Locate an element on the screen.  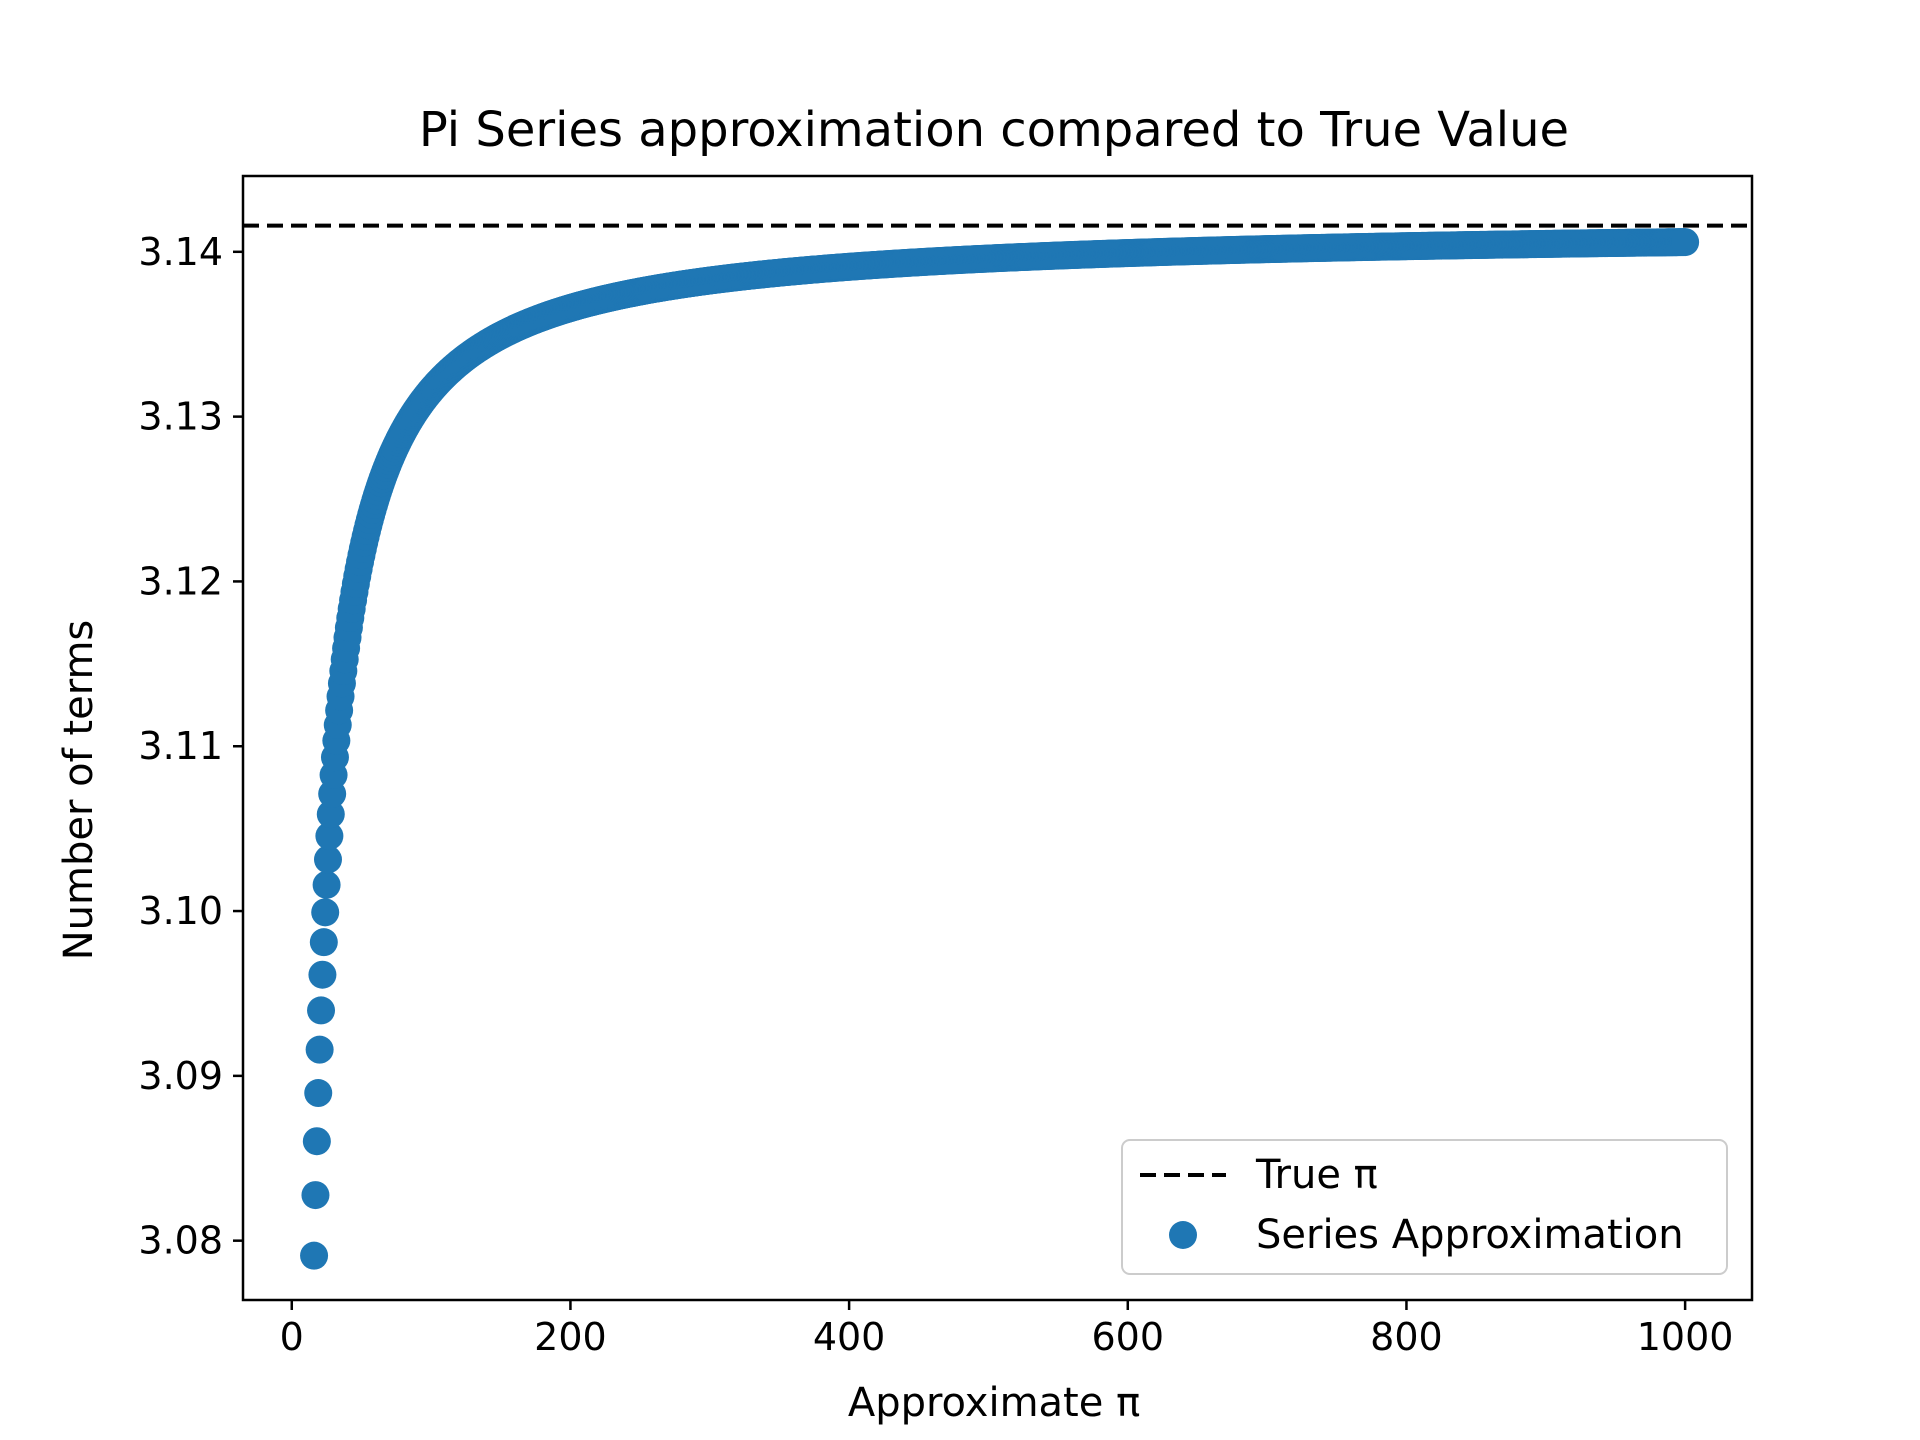
x-axis: 0 200 400 600 800 1000 is located at coordinates (1007, 1329).